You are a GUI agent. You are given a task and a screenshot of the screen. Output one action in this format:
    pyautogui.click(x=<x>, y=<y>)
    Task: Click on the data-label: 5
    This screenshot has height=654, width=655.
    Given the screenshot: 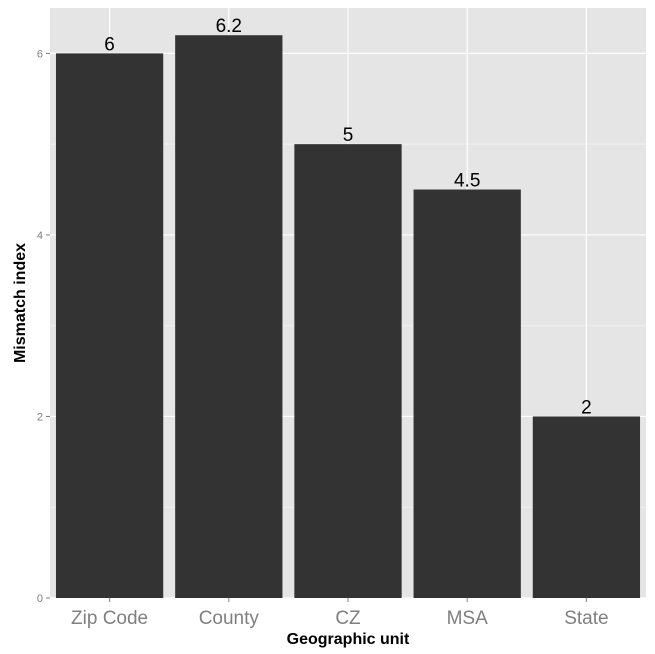 What is the action you would take?
    pyautogui.click(x=348, y=135)
    